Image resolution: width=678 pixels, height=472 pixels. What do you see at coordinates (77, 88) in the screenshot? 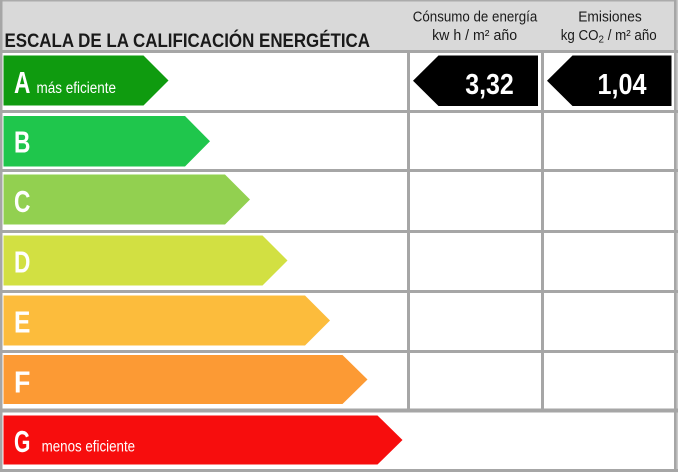
I see `svg-text: más eficiente` at bounding box center [77, 88].